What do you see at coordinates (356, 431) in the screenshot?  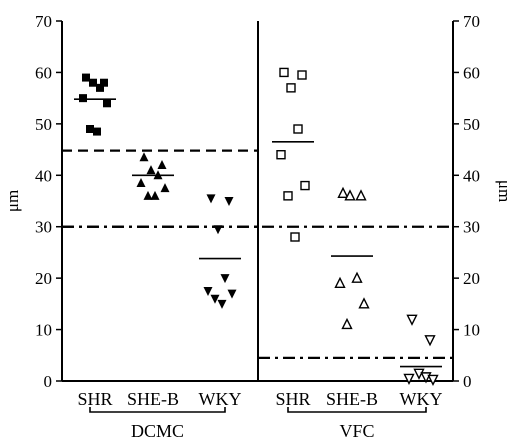 I see `panel-label: VFC` at bounding box center [356, 431].